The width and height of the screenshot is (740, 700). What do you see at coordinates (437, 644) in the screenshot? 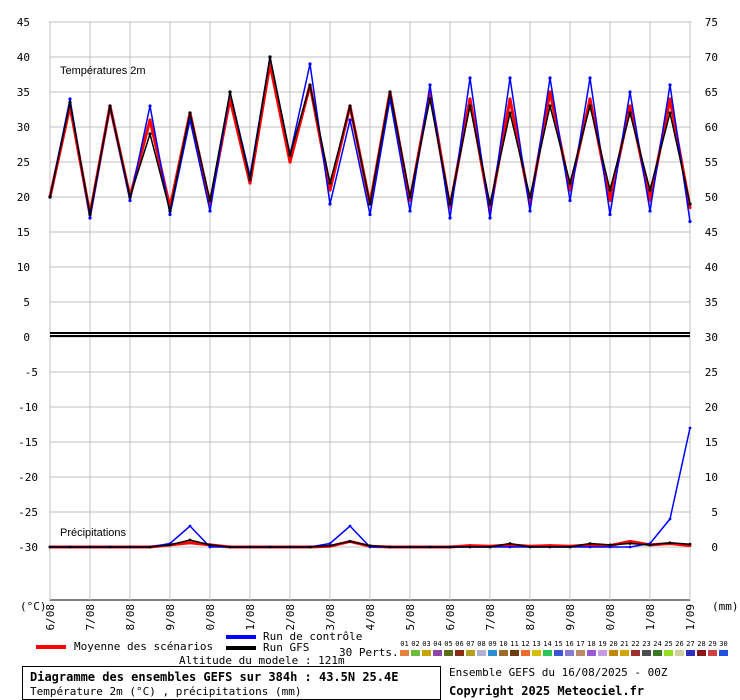
I see `perturbation-number: 04` at bounding box center [437, 644].